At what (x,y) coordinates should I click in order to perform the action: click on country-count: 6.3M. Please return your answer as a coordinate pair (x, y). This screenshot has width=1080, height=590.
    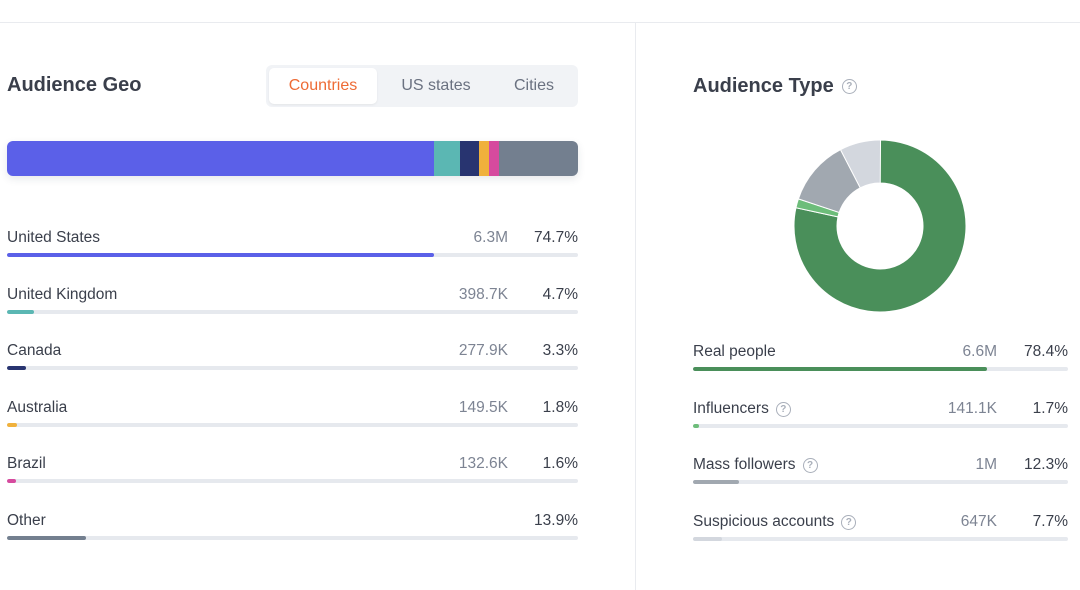
    Looking at the image, I should click on (490, 237).